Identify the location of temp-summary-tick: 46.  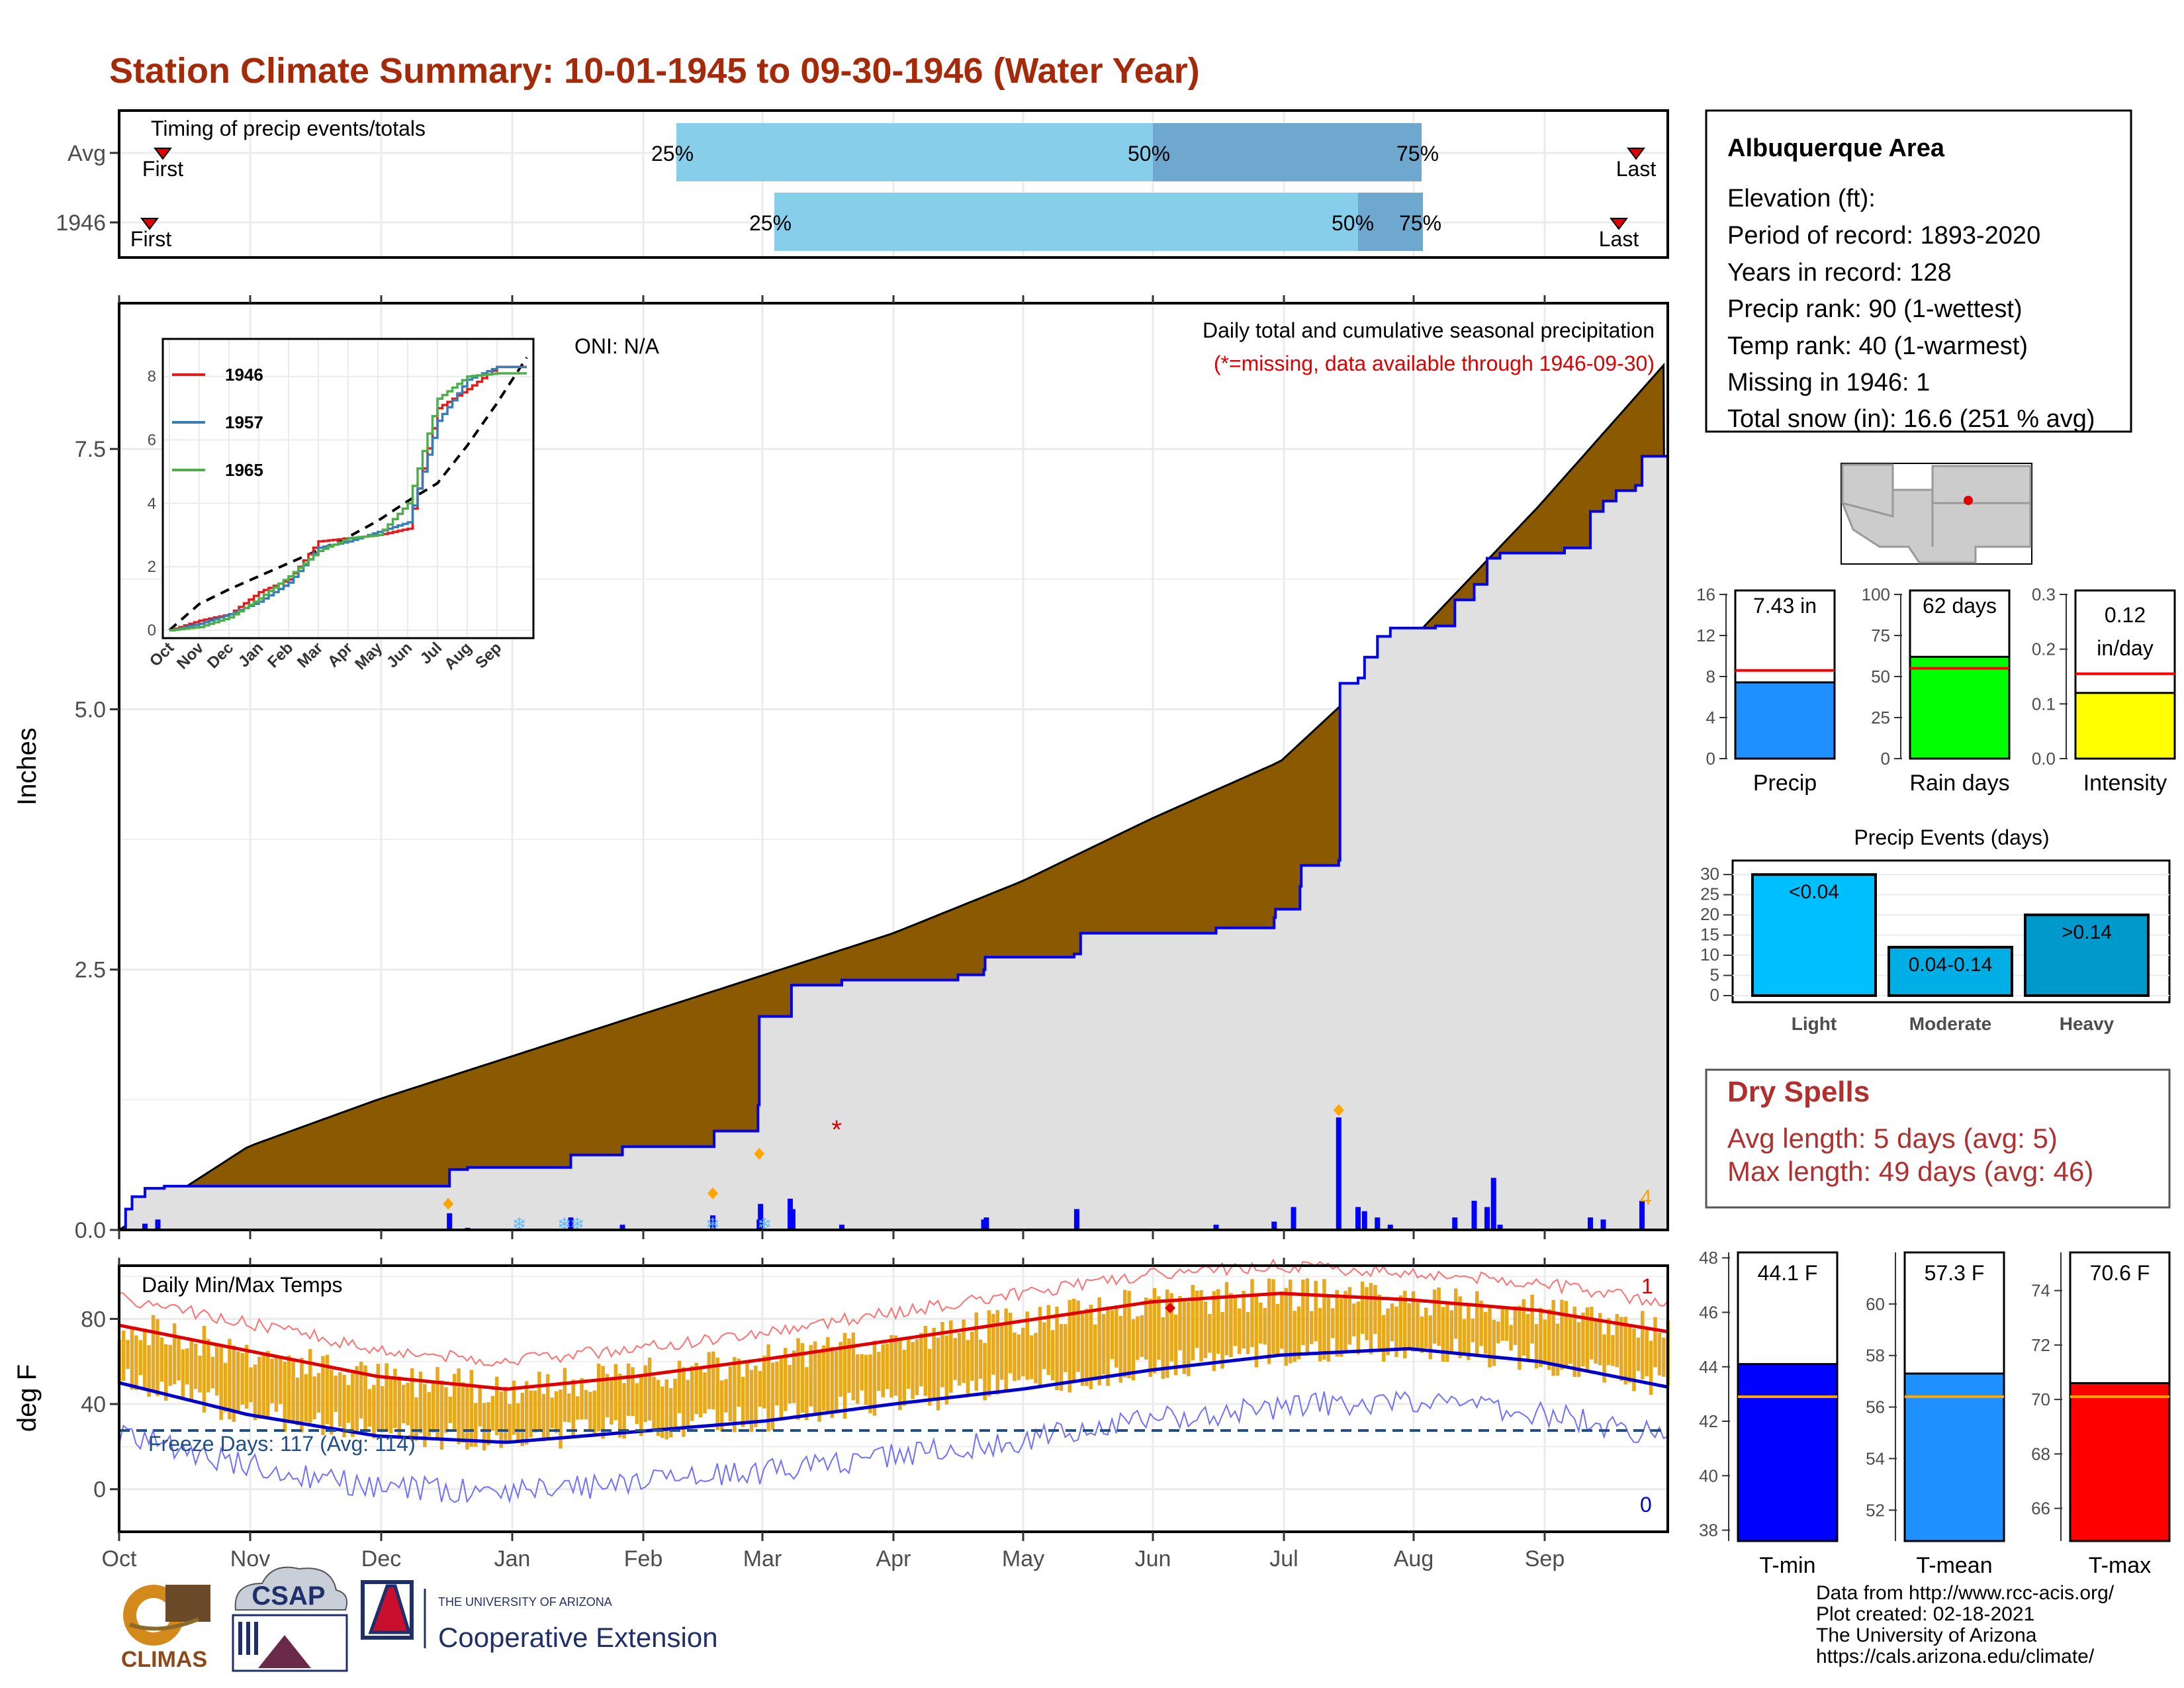
(1709, 1312).